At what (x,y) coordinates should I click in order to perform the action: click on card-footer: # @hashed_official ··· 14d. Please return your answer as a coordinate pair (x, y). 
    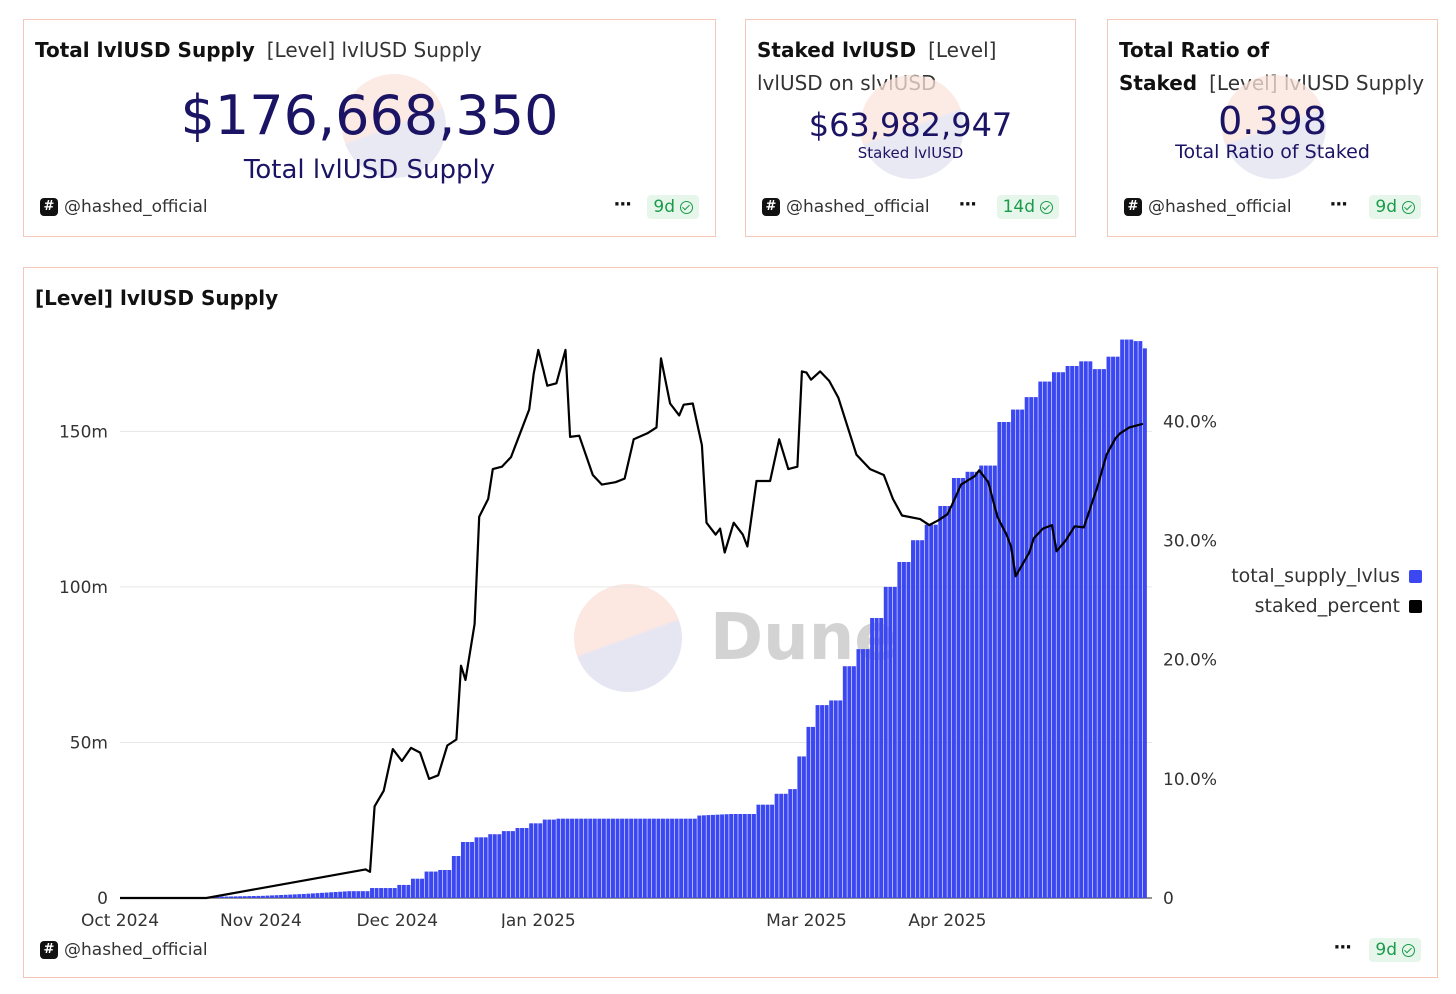
    Looking at the image, I should click on (910, 207).